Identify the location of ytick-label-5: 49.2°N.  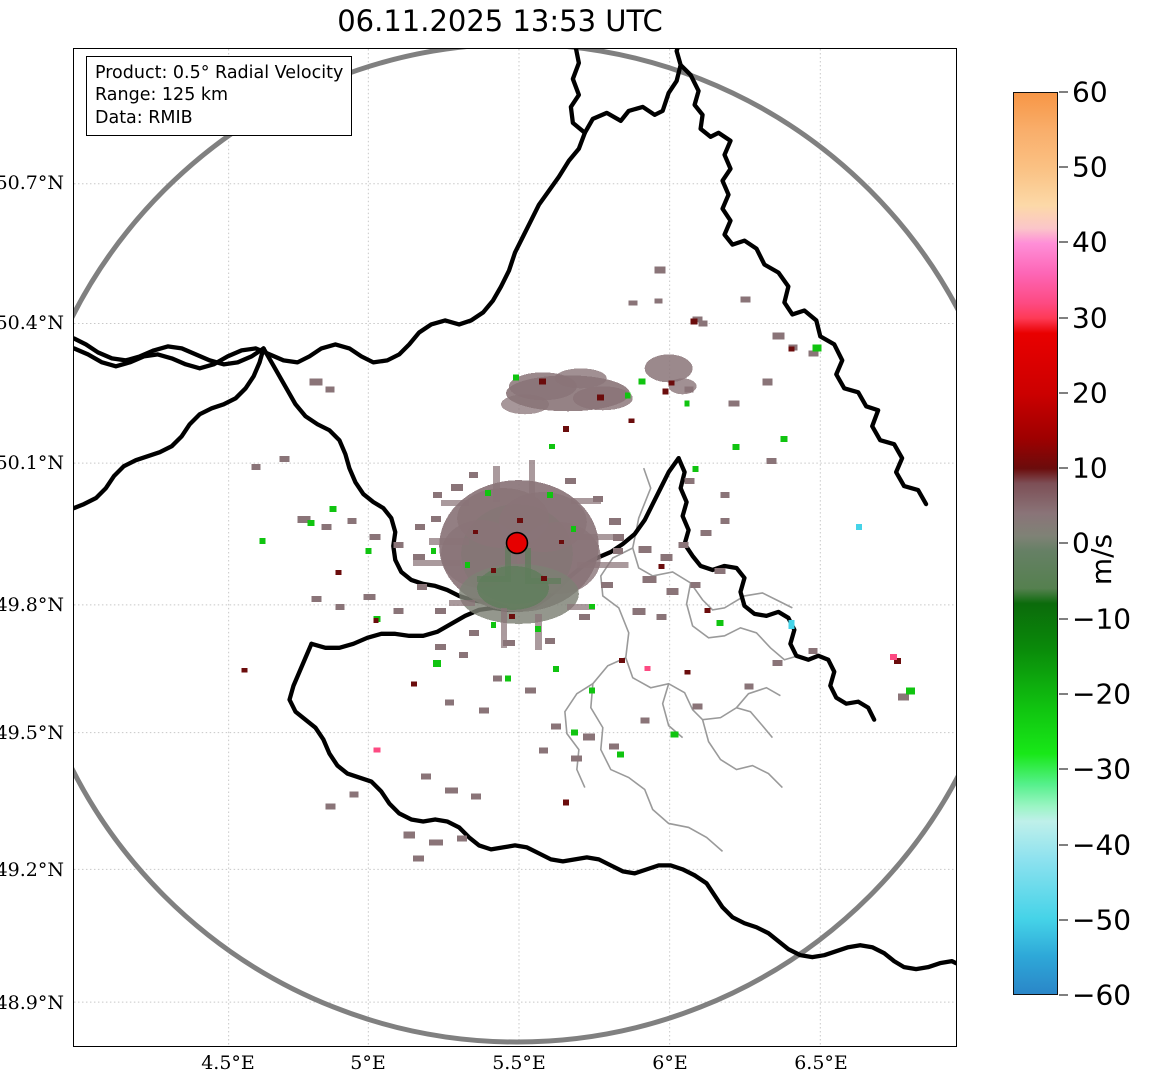
(32, 870).